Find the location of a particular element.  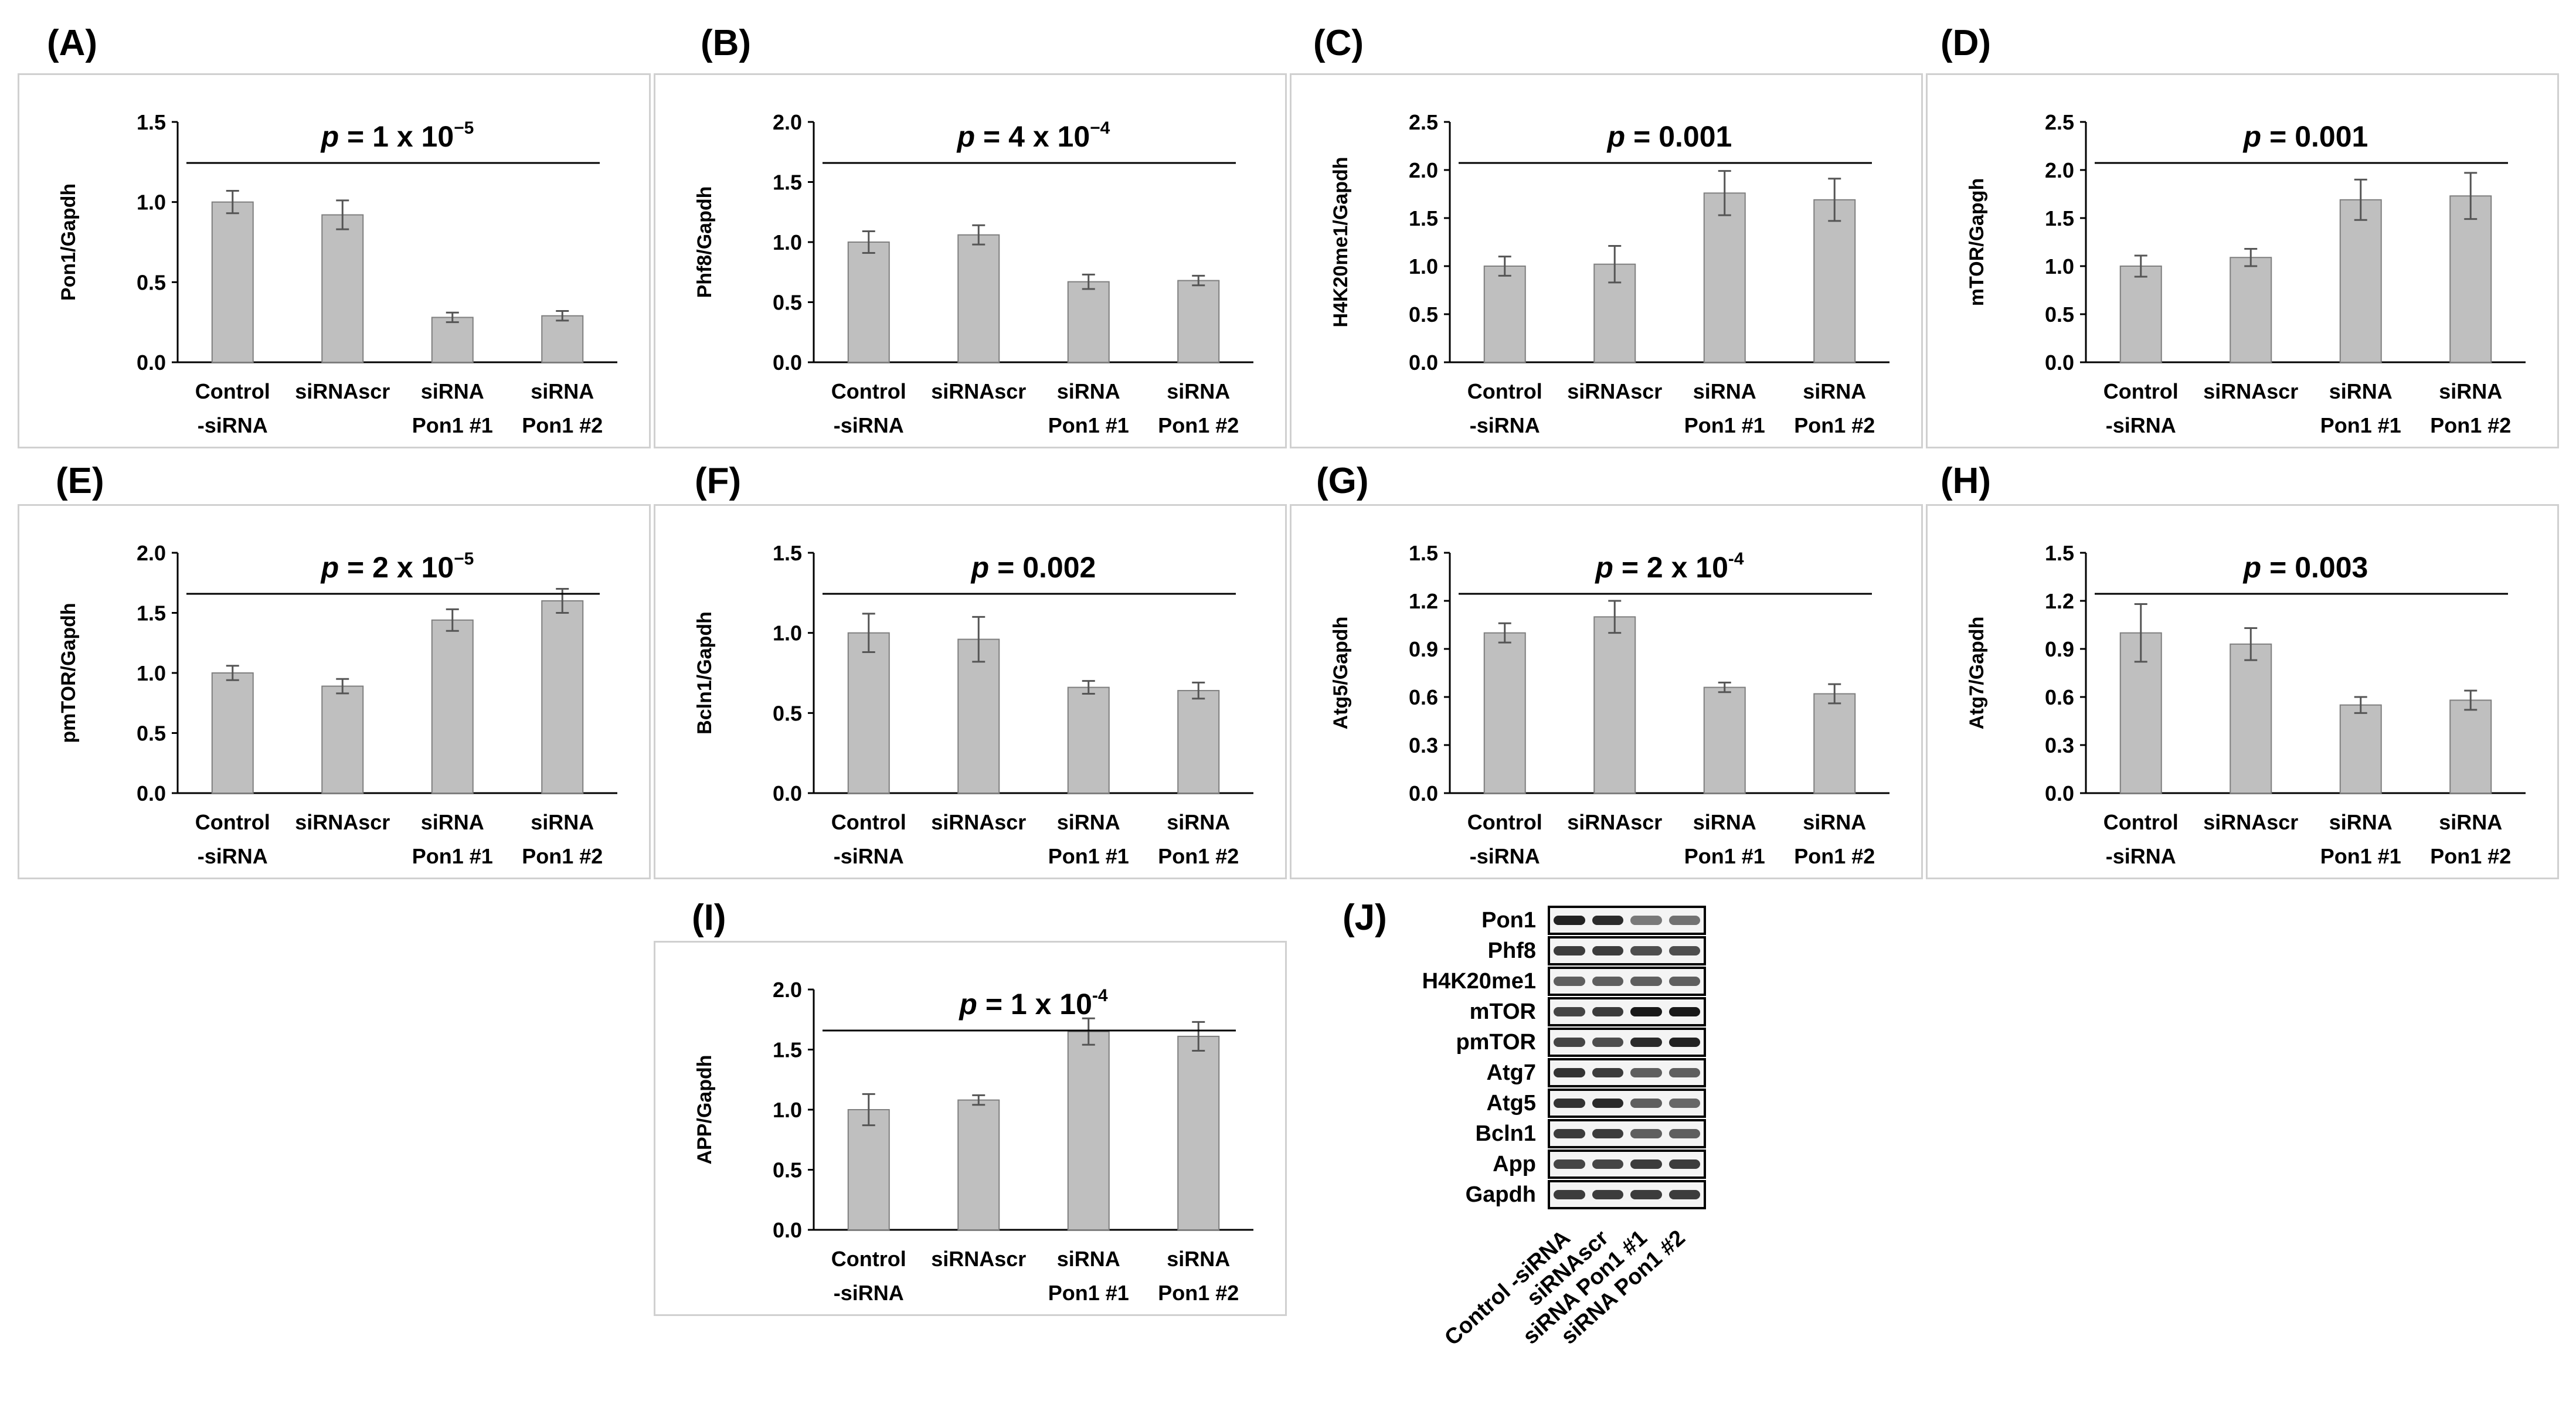

p-value-label: p = 4 x 10−4 is located at coordinates (1034, 136).